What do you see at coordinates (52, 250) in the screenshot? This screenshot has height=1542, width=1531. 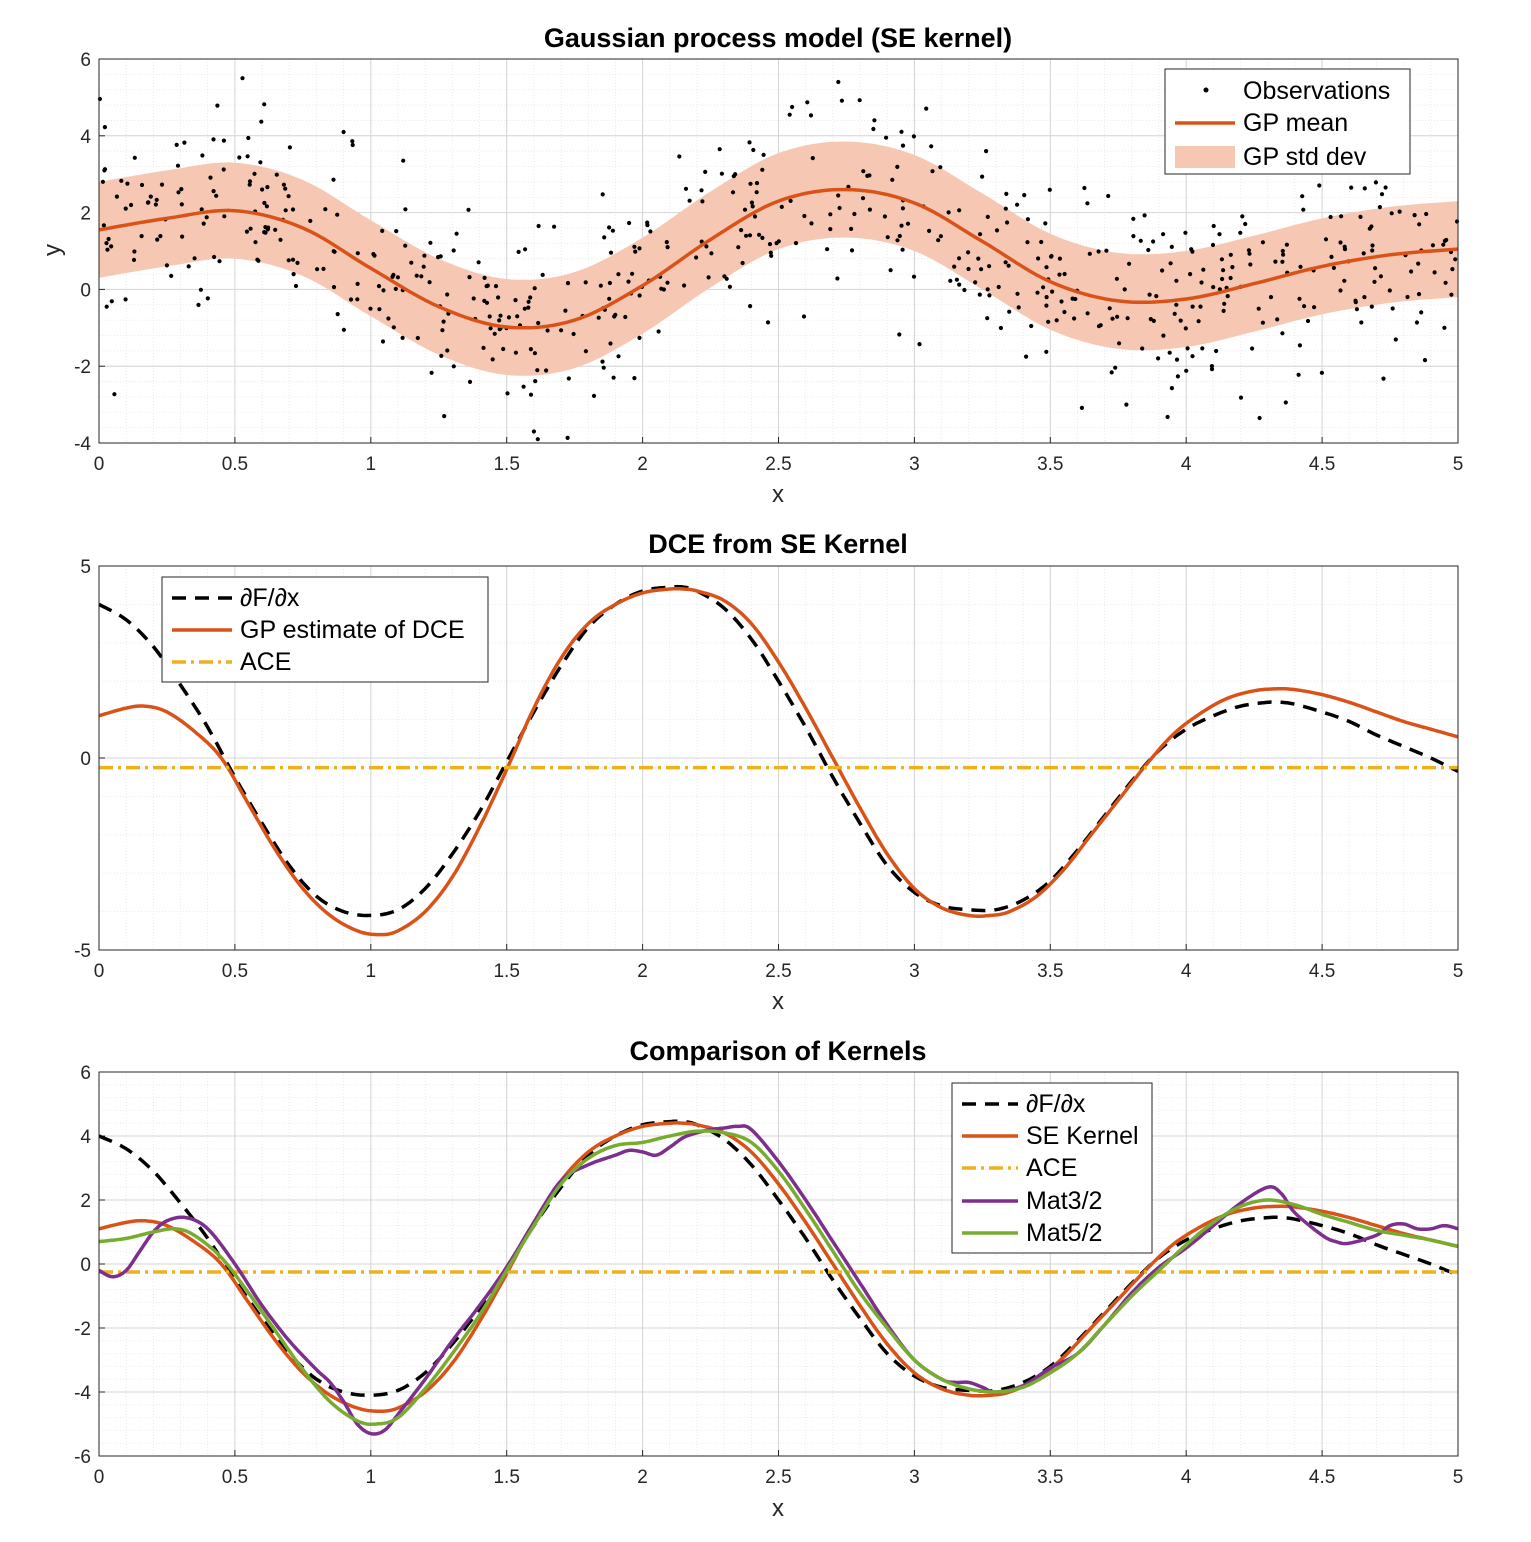 I see `y-axis-label: y` at bounding box center [52, 250].